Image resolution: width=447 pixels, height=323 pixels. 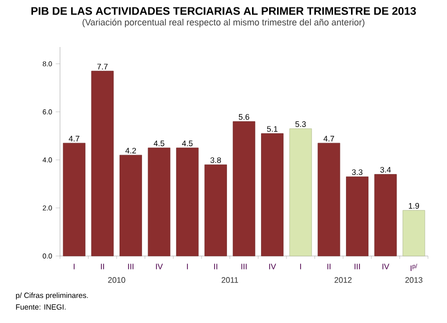 What do you see at coordinates (244, 117) in the screenshot?
I see `data-label: 5.6` at bounding box center [244, 117].